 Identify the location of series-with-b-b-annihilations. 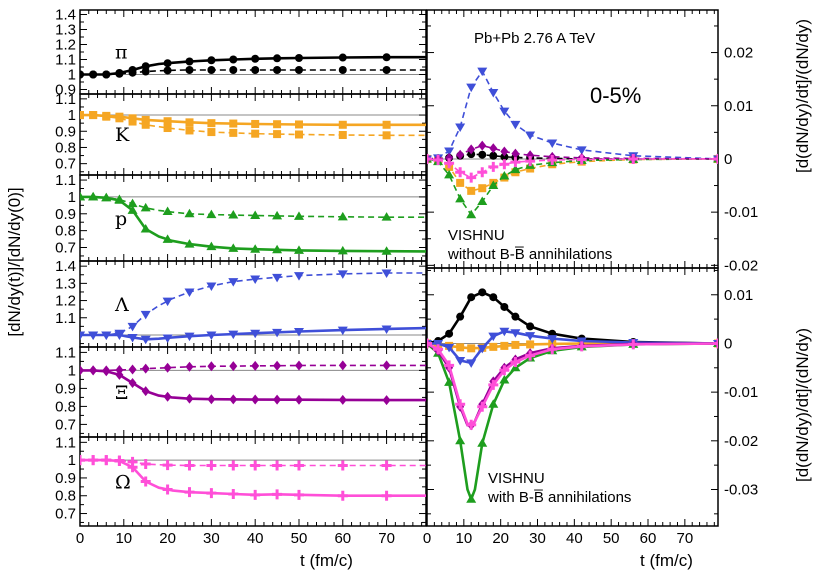
(253, 385).